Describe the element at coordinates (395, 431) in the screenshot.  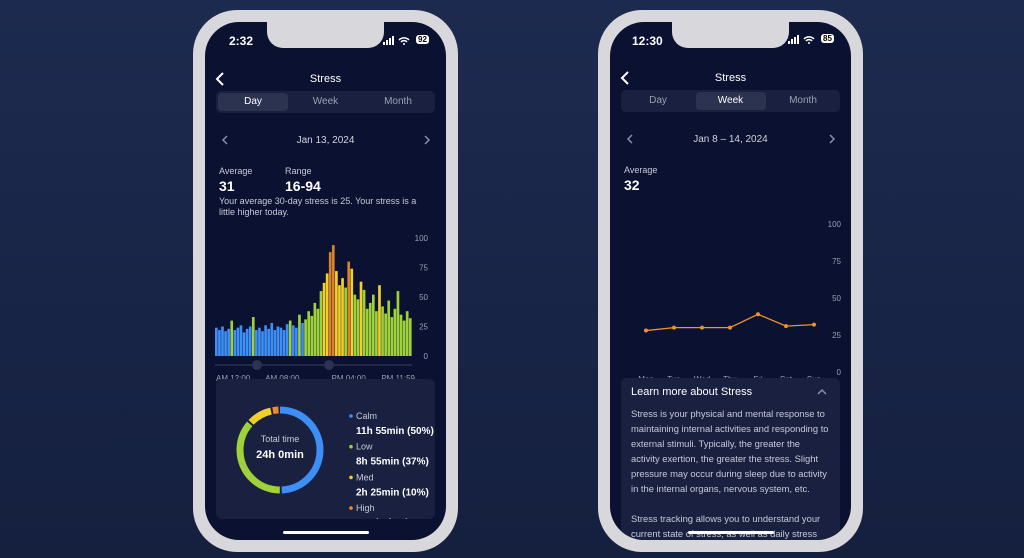
I see `legend-value: 11h 55min (50%)` at that location.